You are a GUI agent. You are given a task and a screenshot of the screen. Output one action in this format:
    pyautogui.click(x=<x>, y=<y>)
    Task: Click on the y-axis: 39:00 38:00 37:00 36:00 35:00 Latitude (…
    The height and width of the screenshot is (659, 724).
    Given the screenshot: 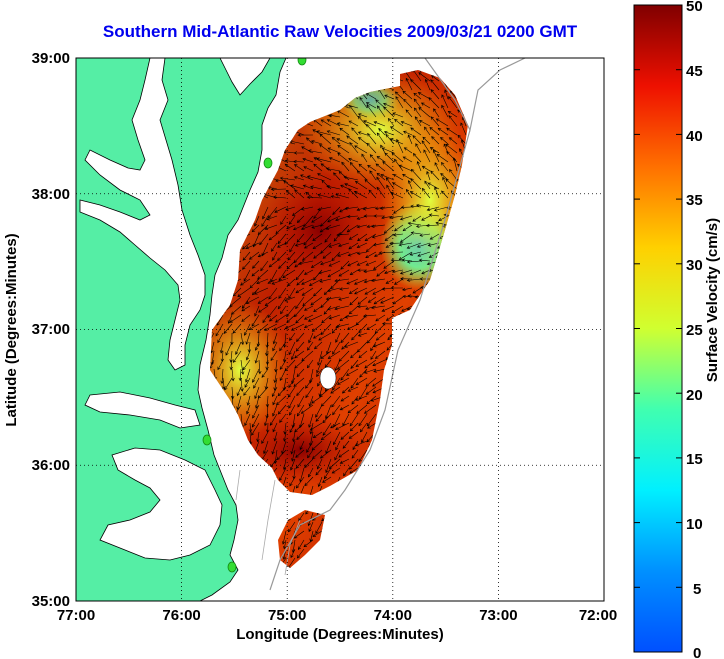 What is the action you would take?
    pyautogui.click(x=36, y=330)
    